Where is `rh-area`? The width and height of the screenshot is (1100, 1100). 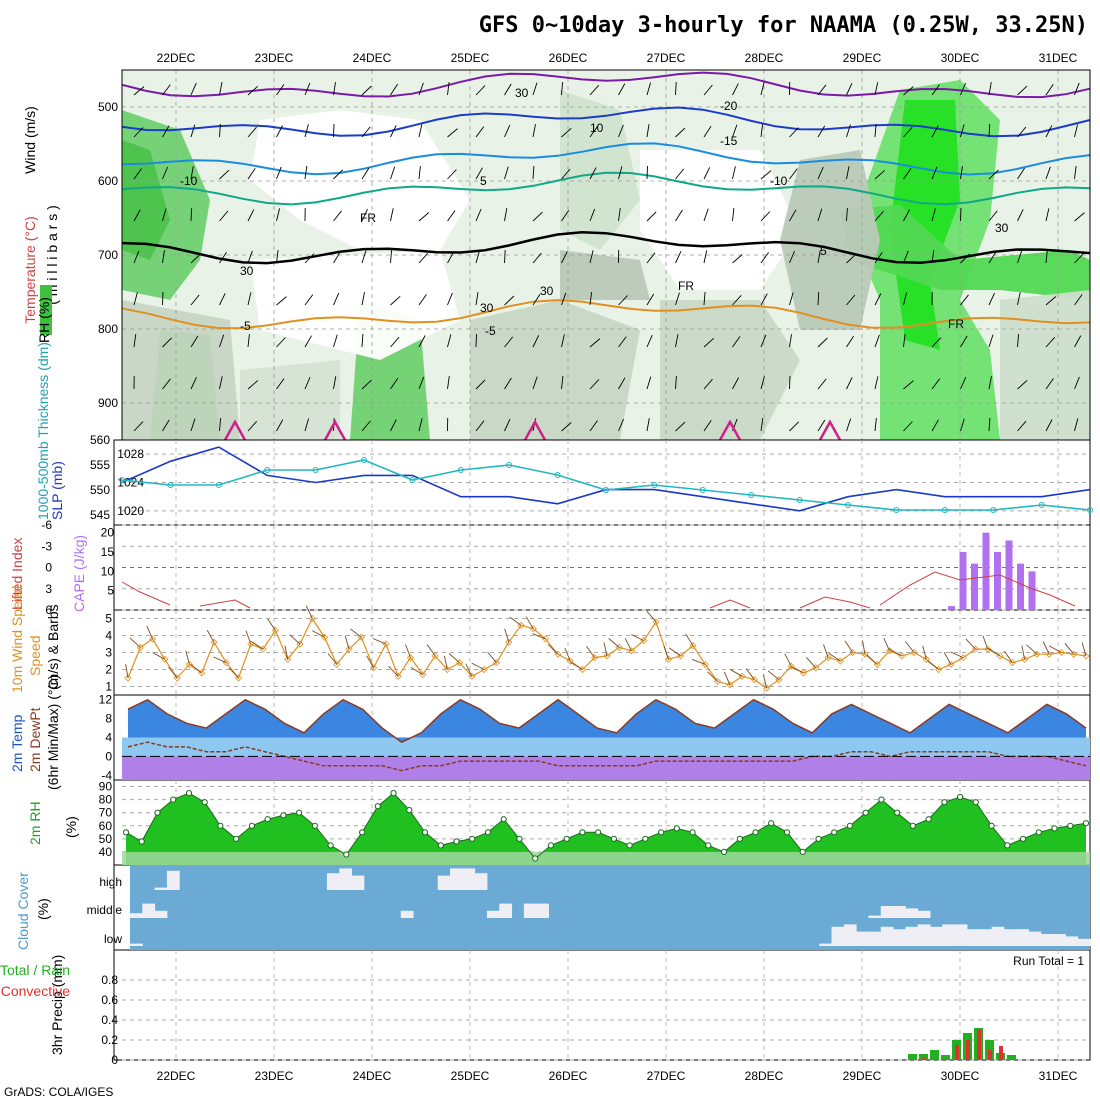
rh-area is located at coordinates (606, 829).